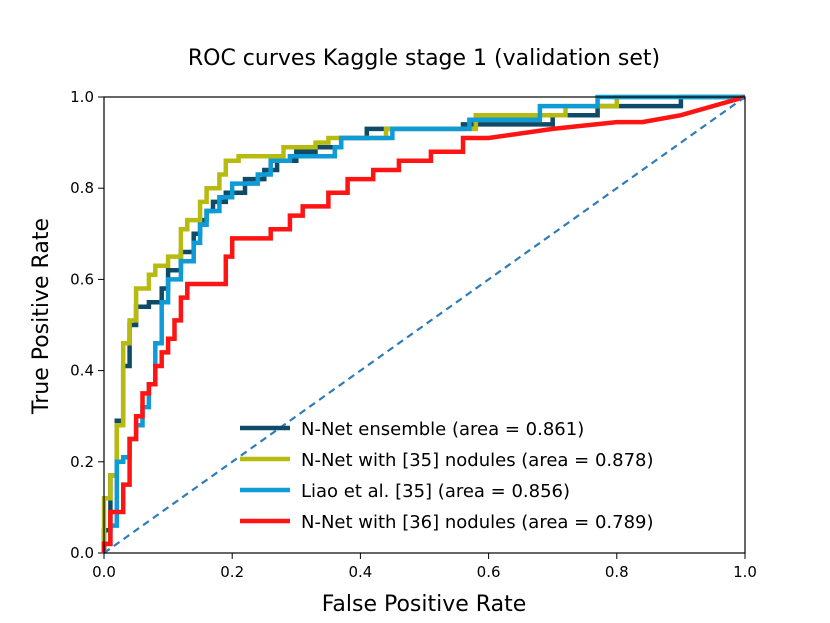 Image resolution: width=830 pixels, height=623 pixels. What do you see at coordinates (82, 279) in the screenshot?
I see `y-tick-label: 0.6` at bounding box center [82, 279].